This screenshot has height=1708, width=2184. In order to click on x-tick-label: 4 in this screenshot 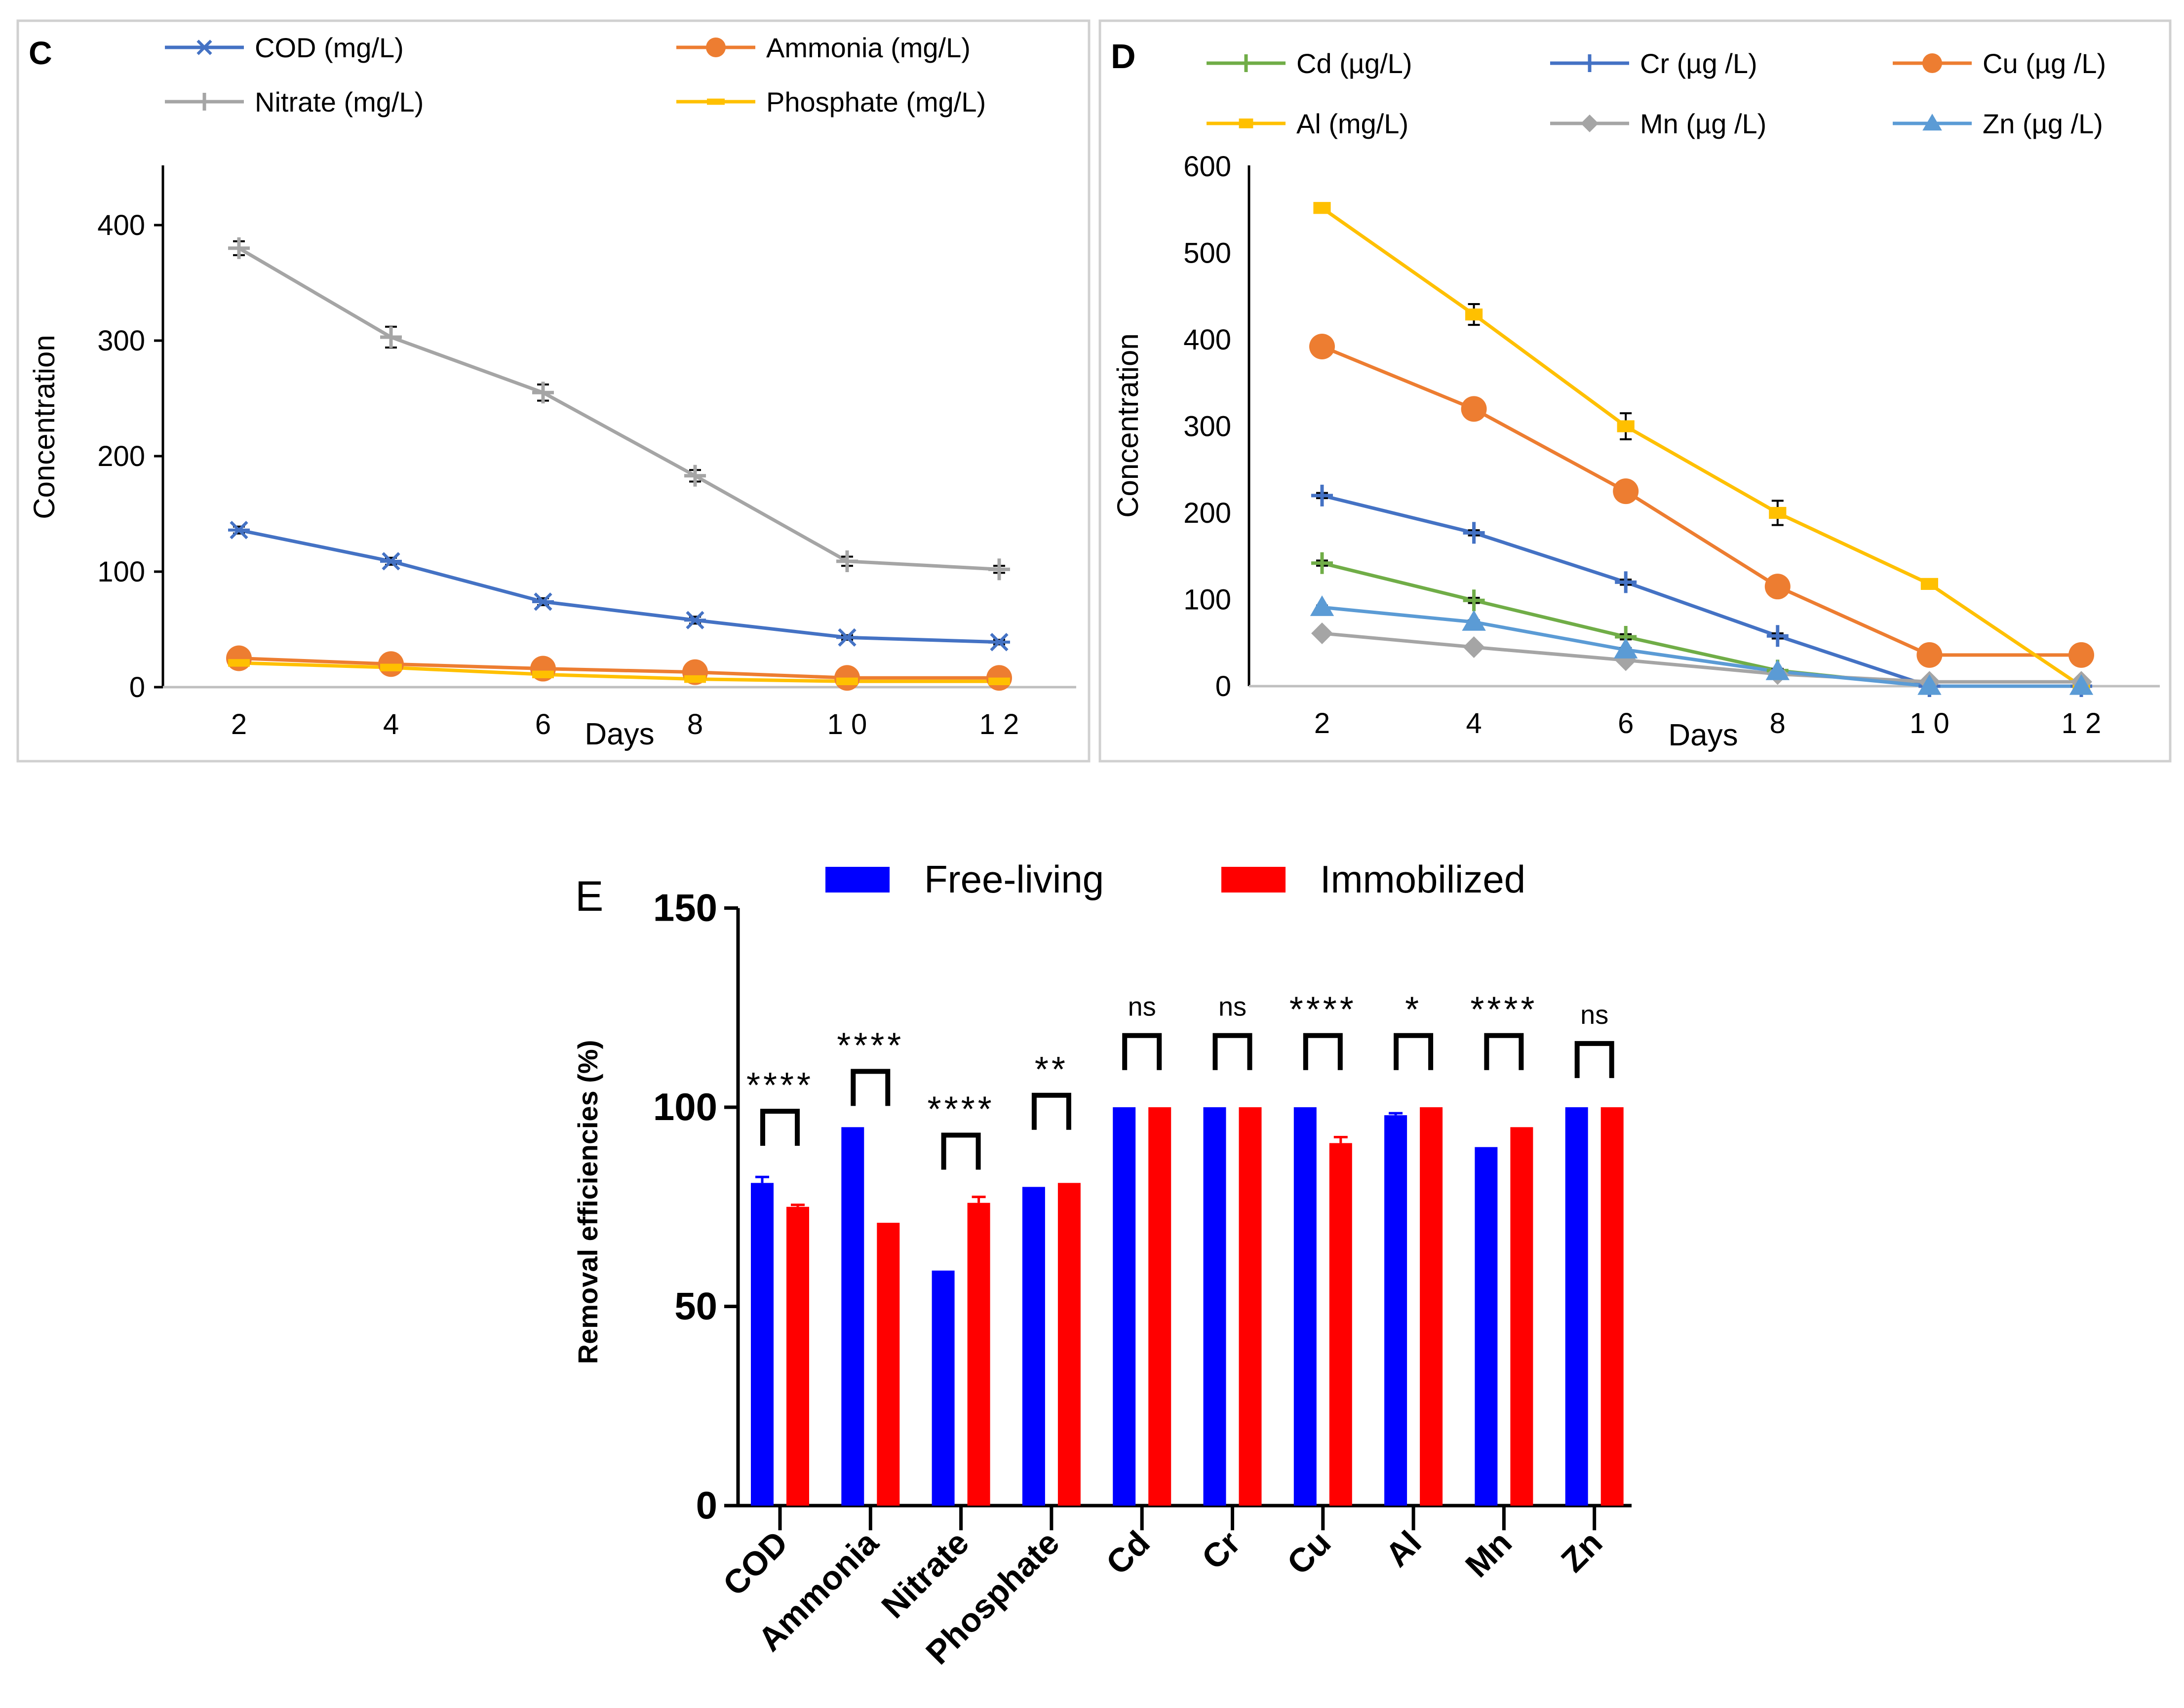, I will do `click(1474, 723)`.